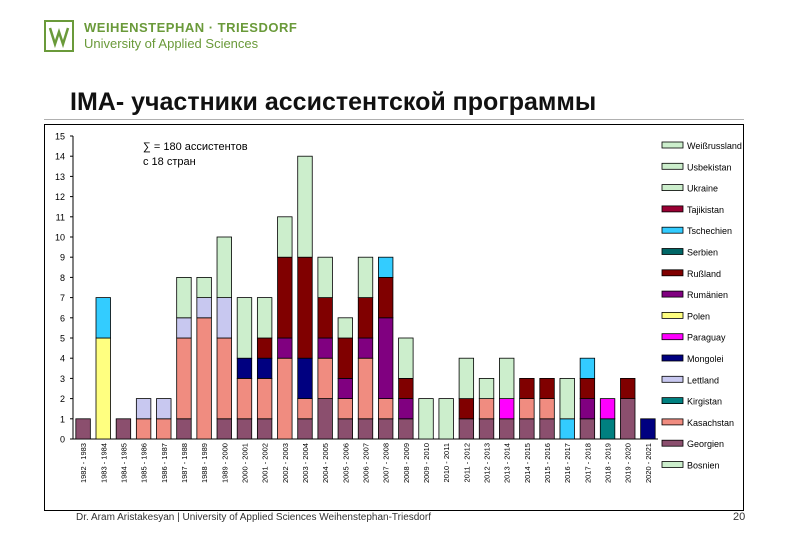 This screenshot has height=540, width=795. What do you see at coordinates (62, 278) in the screenshot?
I see `y-tick-label: 8` at bounding box center [62, 278].